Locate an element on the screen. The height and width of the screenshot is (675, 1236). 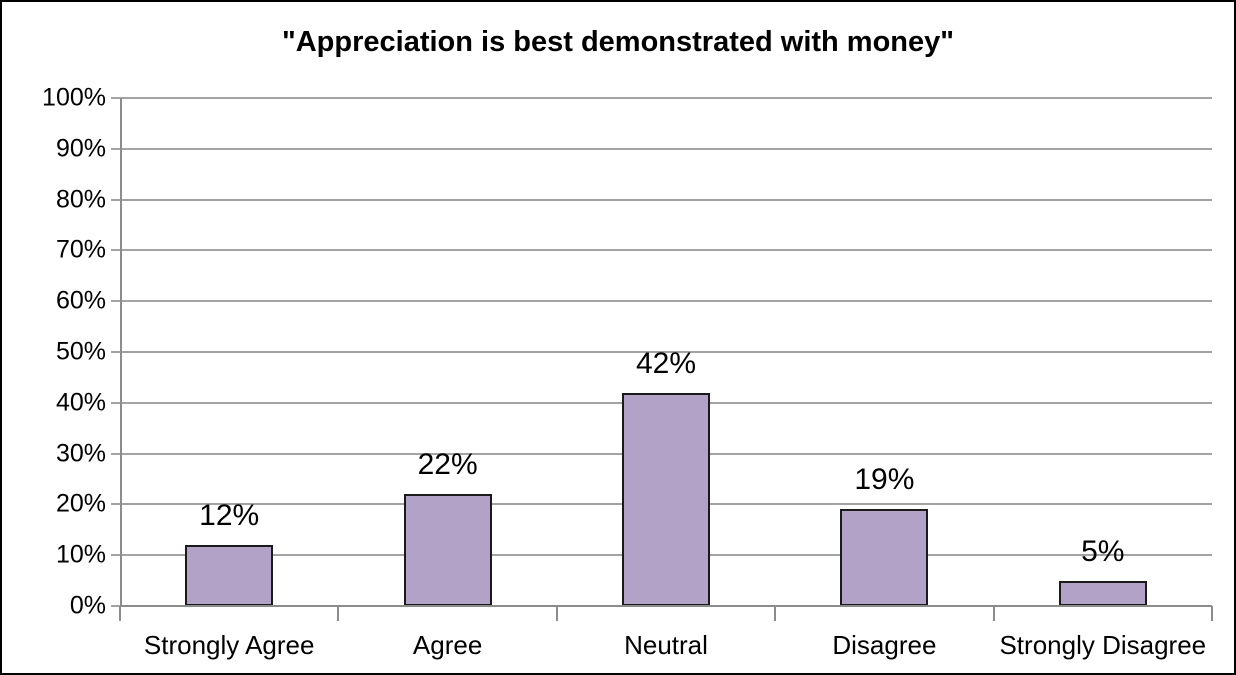
y-axis-tick-label: 50% is located at coordinates (80, 351).